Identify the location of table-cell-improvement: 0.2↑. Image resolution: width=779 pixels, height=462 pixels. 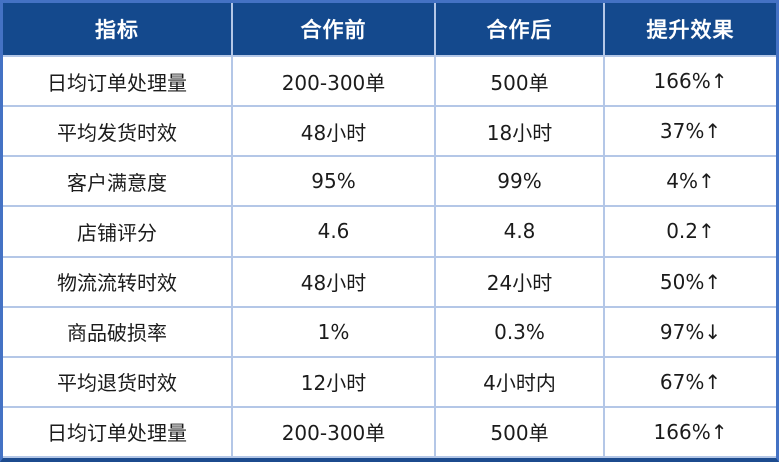
(689, 231).